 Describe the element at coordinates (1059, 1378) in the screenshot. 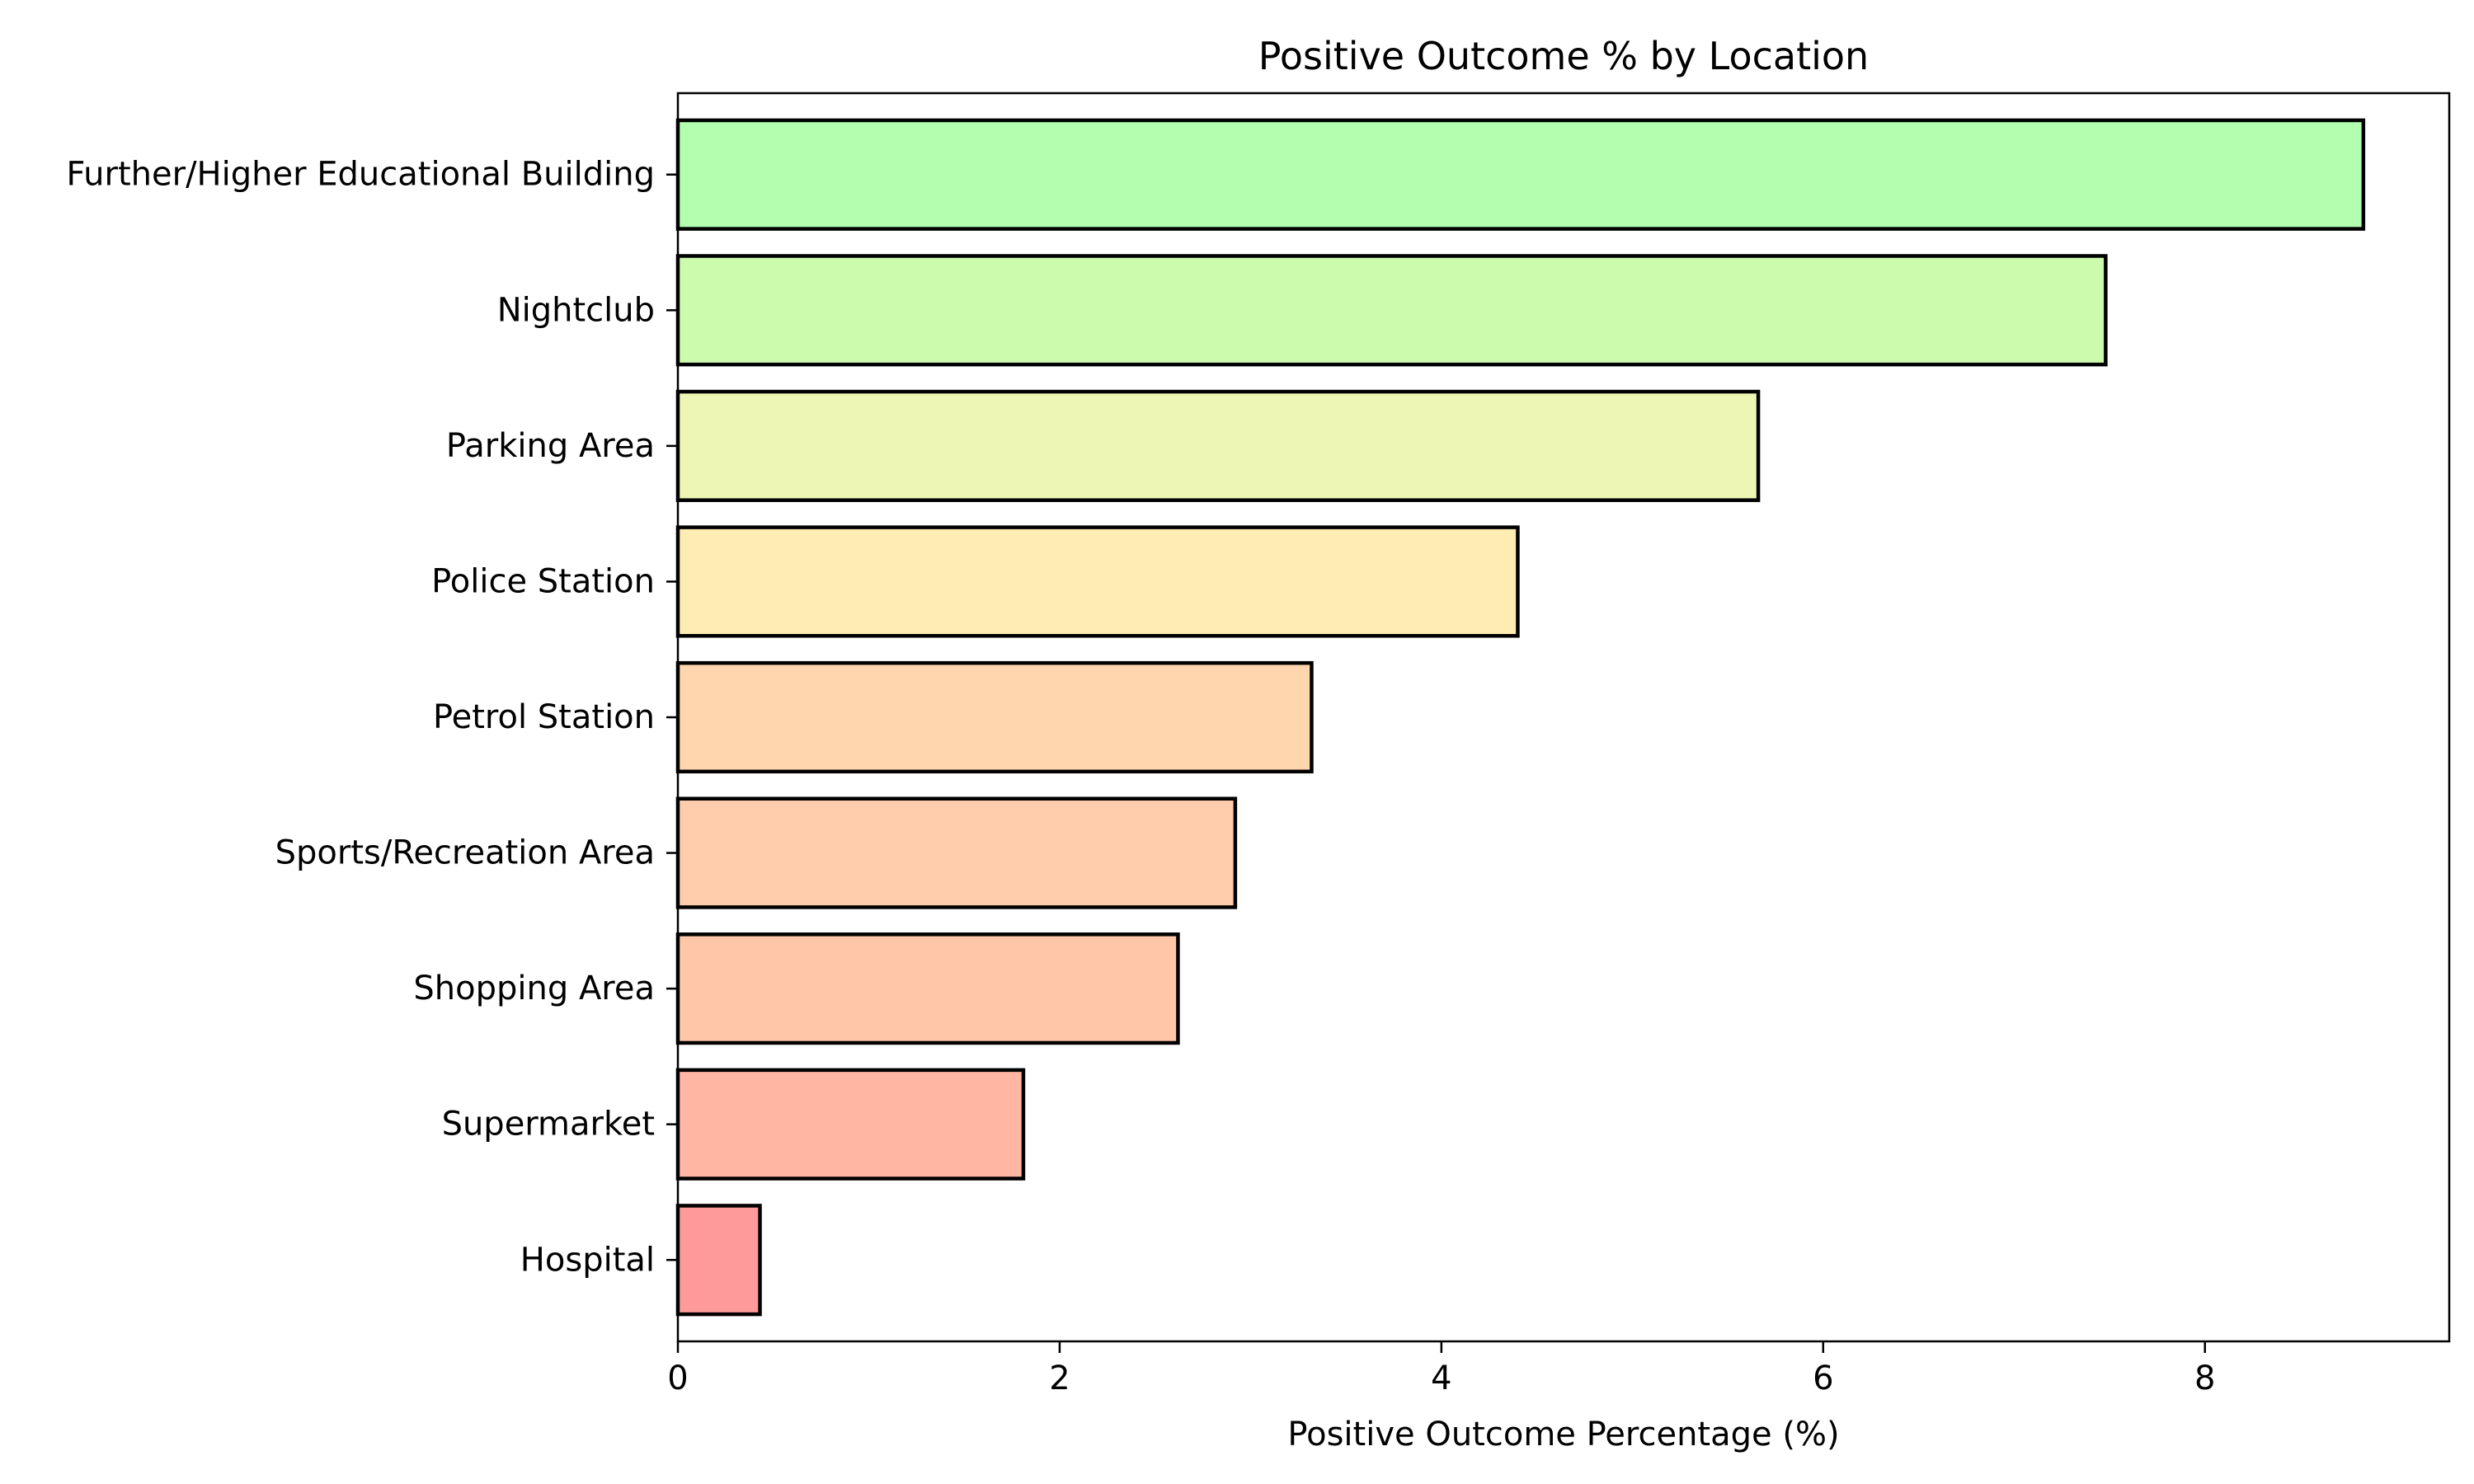

I see `x-tick-label: 2` at that location.